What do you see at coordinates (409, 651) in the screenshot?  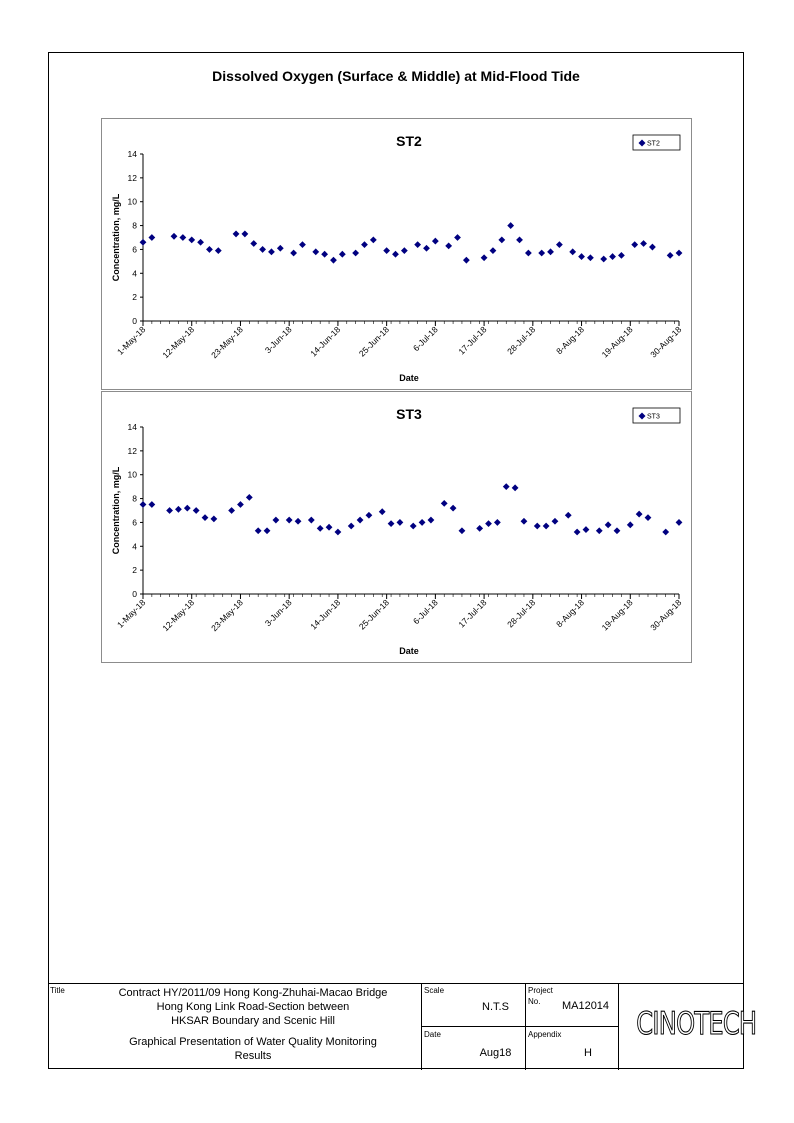 I see `x-axis-label: Date` at bounding box center [409, 651].